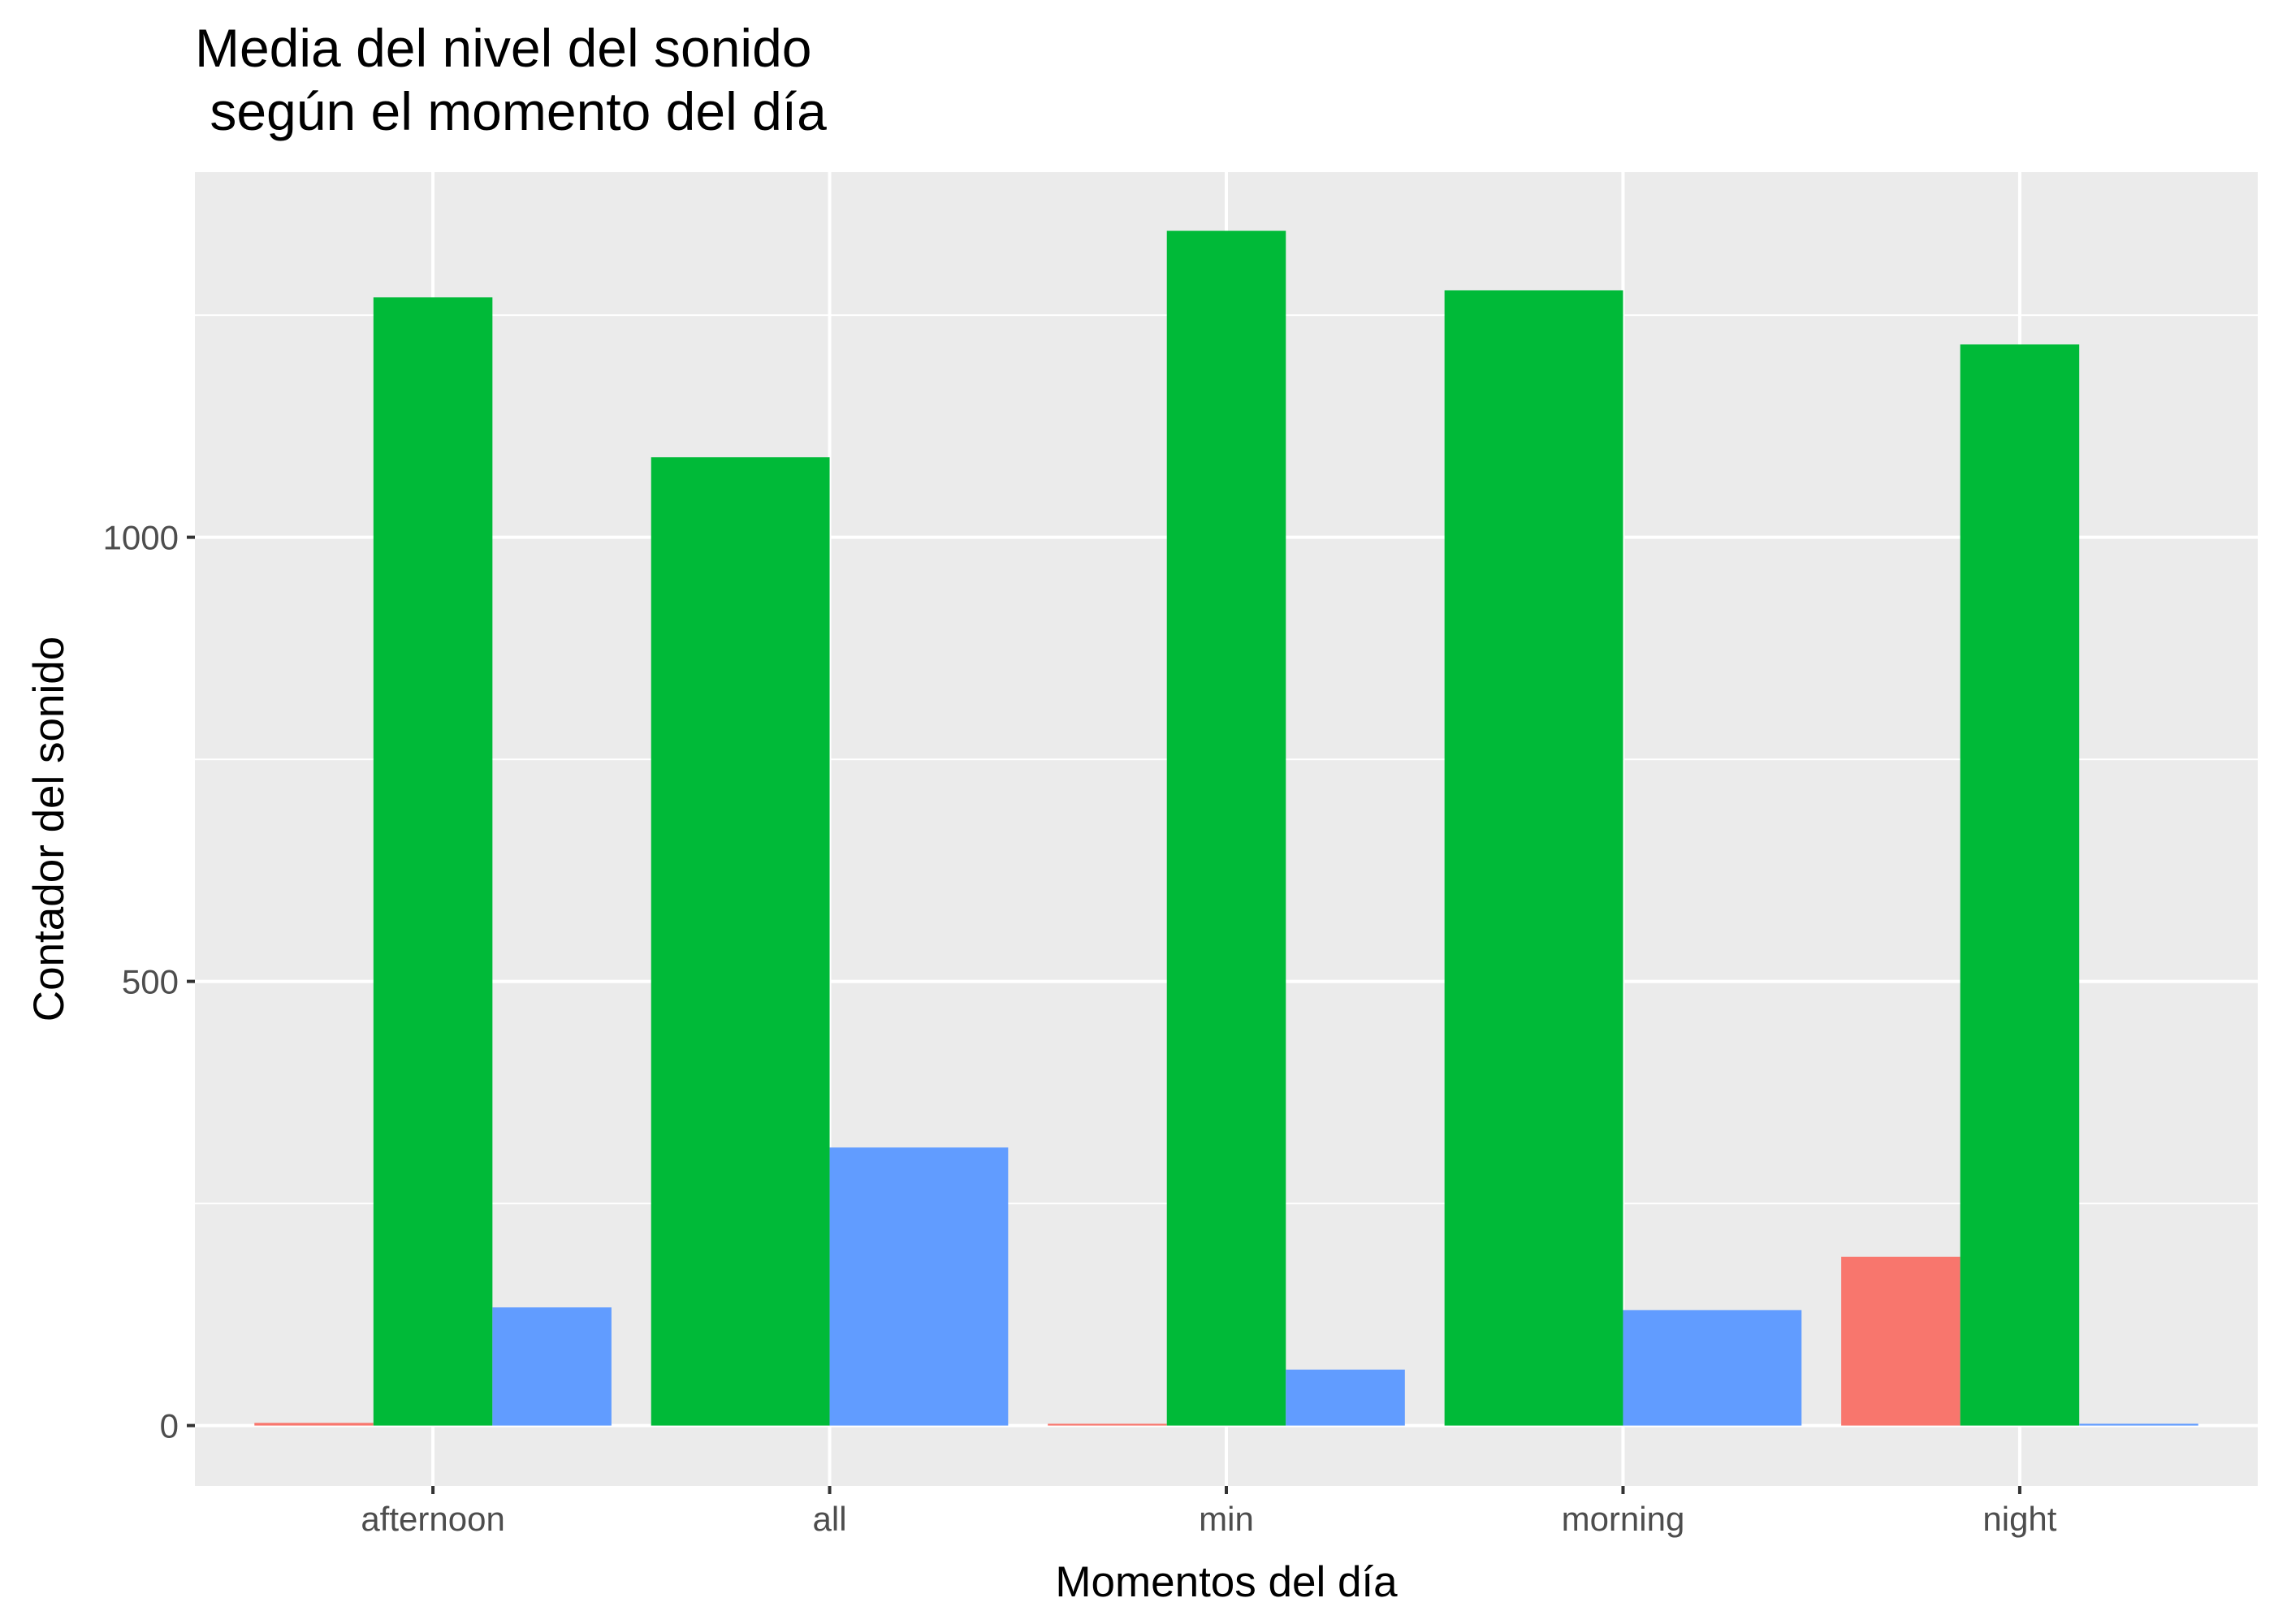  What do you see at coordinates (511, 111) in the screenshot?
I see `chart-title-line-2: según el momento del día` at bounding box center [511, 111].